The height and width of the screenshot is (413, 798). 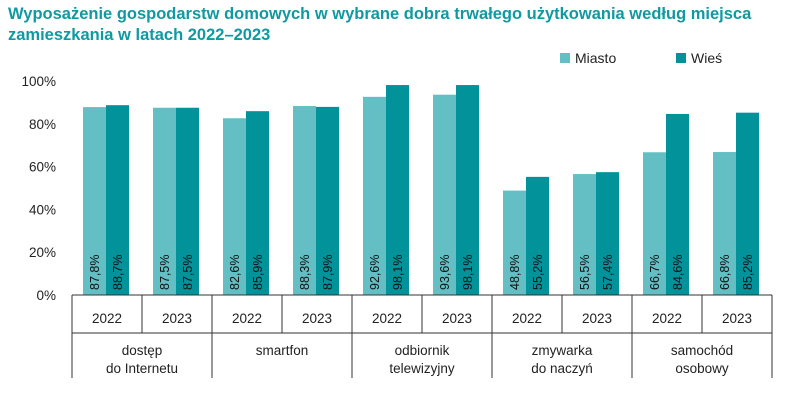 I want to click on data-label: 56,5%, so click(x=585, y=272).